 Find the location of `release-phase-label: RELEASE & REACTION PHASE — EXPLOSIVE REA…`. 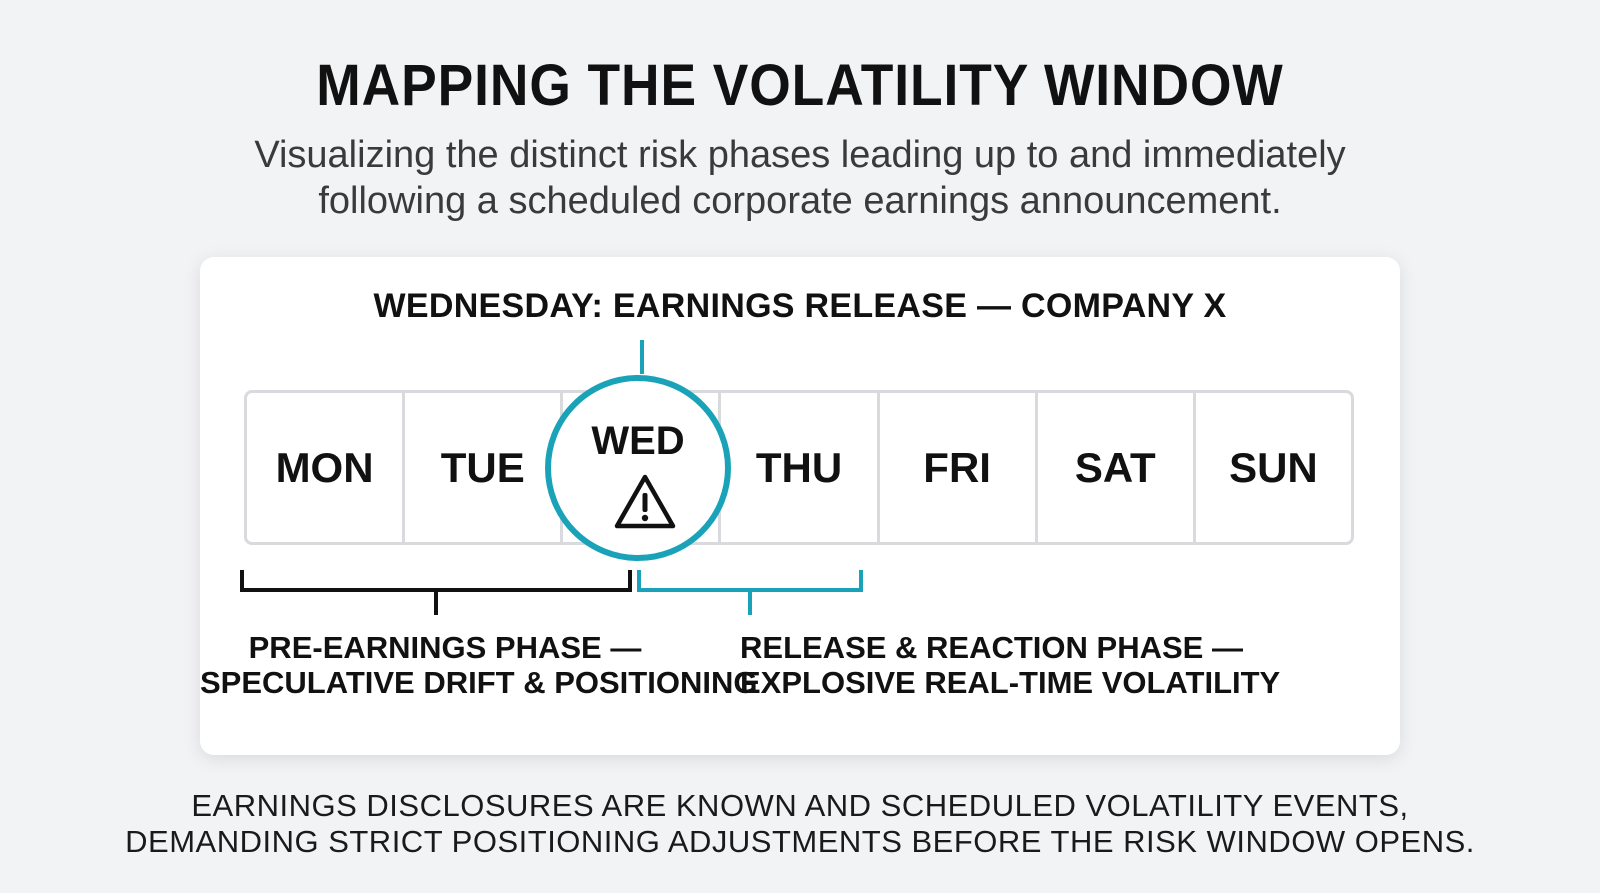

release-phase-label: RELEASE & REACTION PHASE — EXPLOSIVE REA… is located at coordinates (1010, 665).